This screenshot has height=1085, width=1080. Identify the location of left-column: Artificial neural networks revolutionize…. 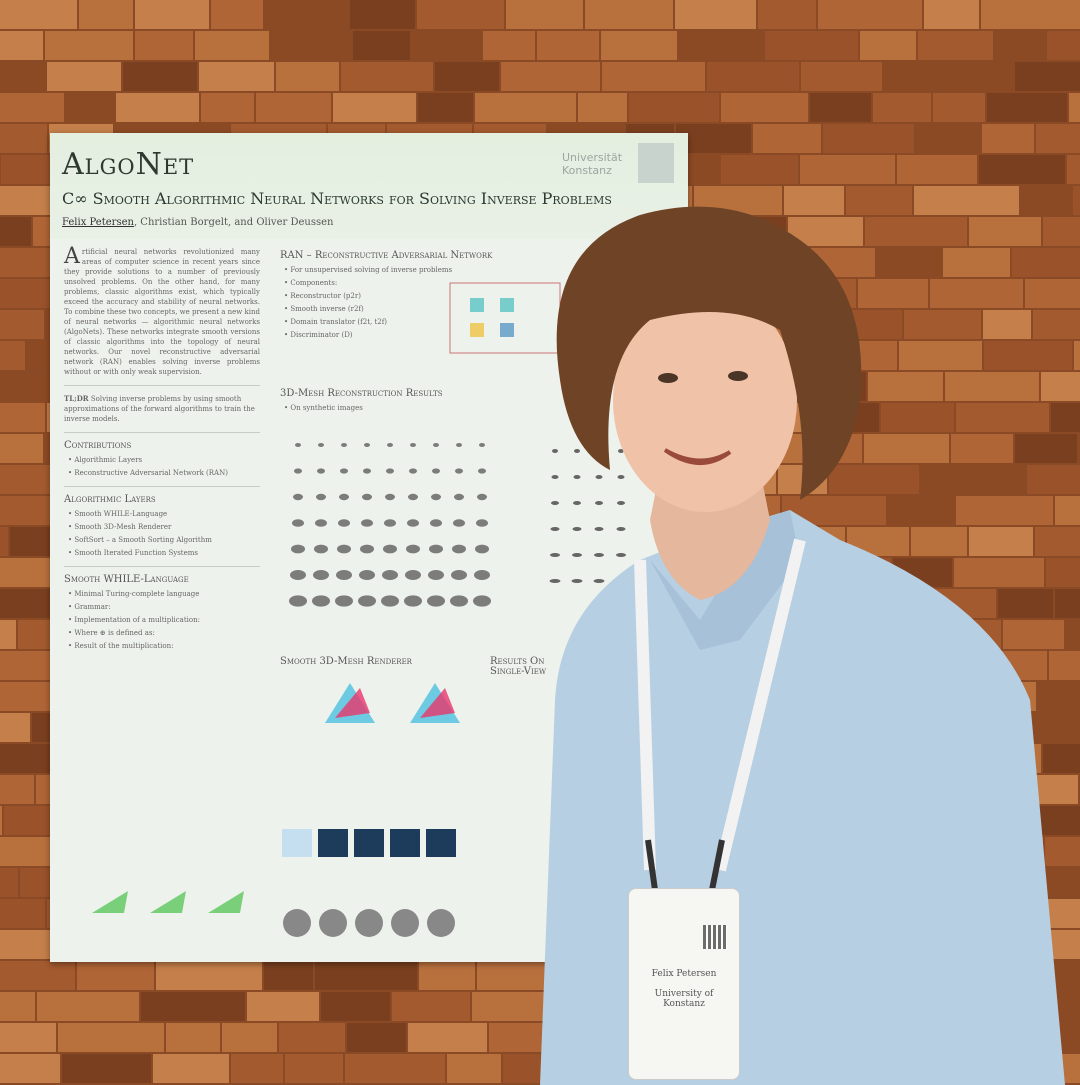
(162, 449).